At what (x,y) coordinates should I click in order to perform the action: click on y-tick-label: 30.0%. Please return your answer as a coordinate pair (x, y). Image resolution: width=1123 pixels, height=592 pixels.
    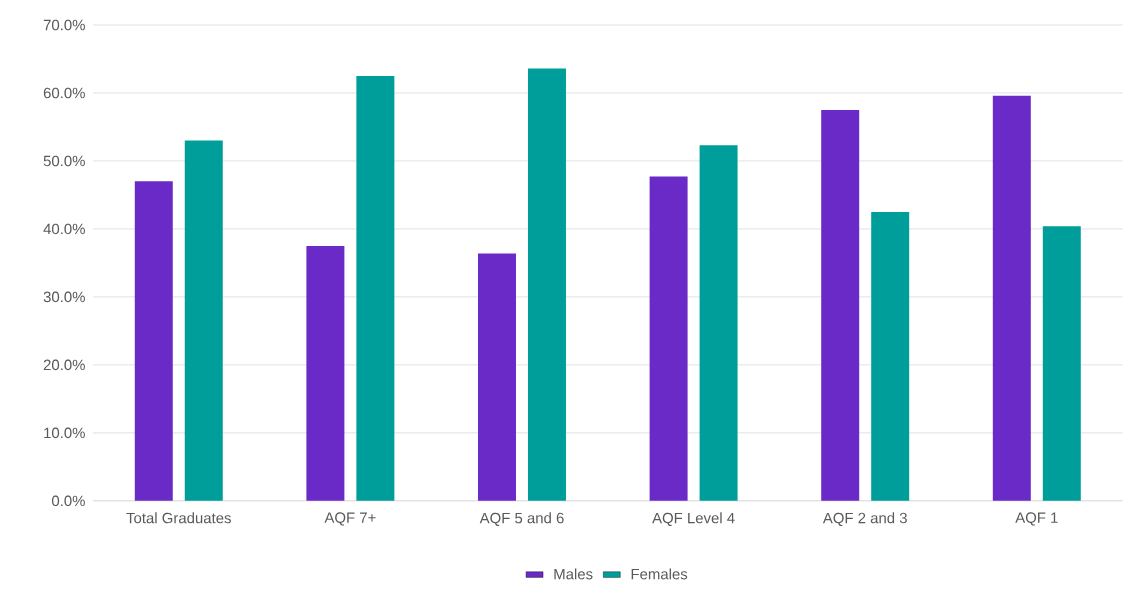
    Looking at the image, I should click on (64, 297).